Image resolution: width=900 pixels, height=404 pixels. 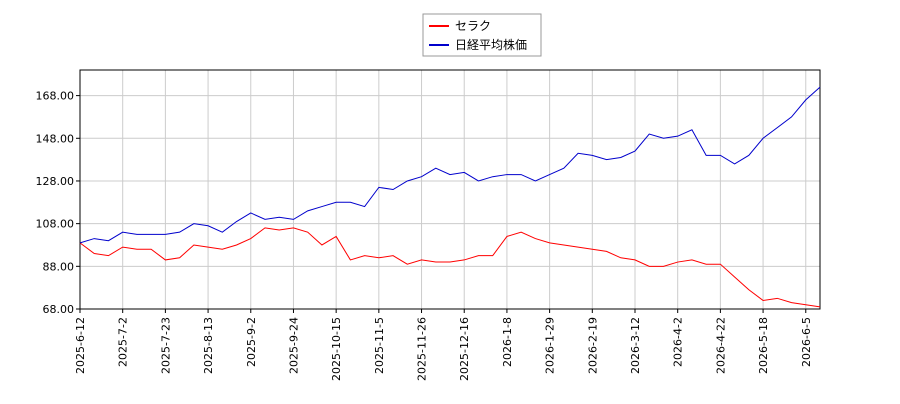 I want to click on x-tick-label: 2025-11-26, so click(x=422, y=349).